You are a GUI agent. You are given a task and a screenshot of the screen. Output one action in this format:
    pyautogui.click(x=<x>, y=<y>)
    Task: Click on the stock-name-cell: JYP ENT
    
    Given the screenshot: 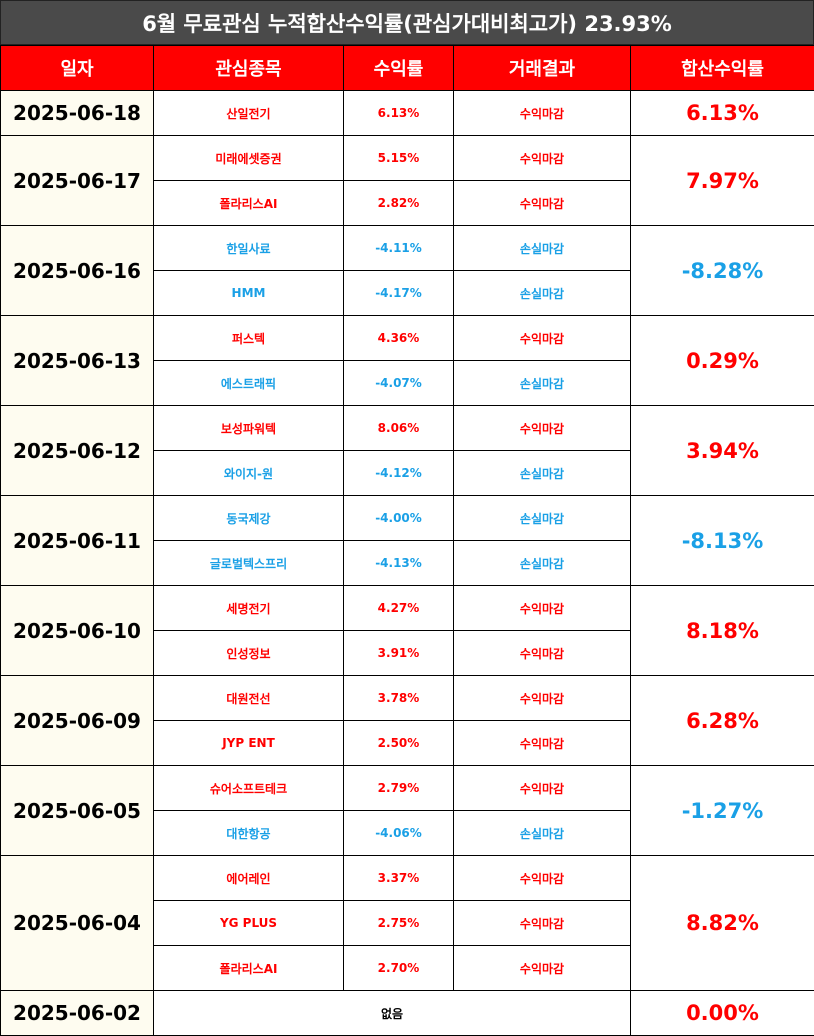 What is the action you would take?
    pyautogui.click(x=248, y=743)
    